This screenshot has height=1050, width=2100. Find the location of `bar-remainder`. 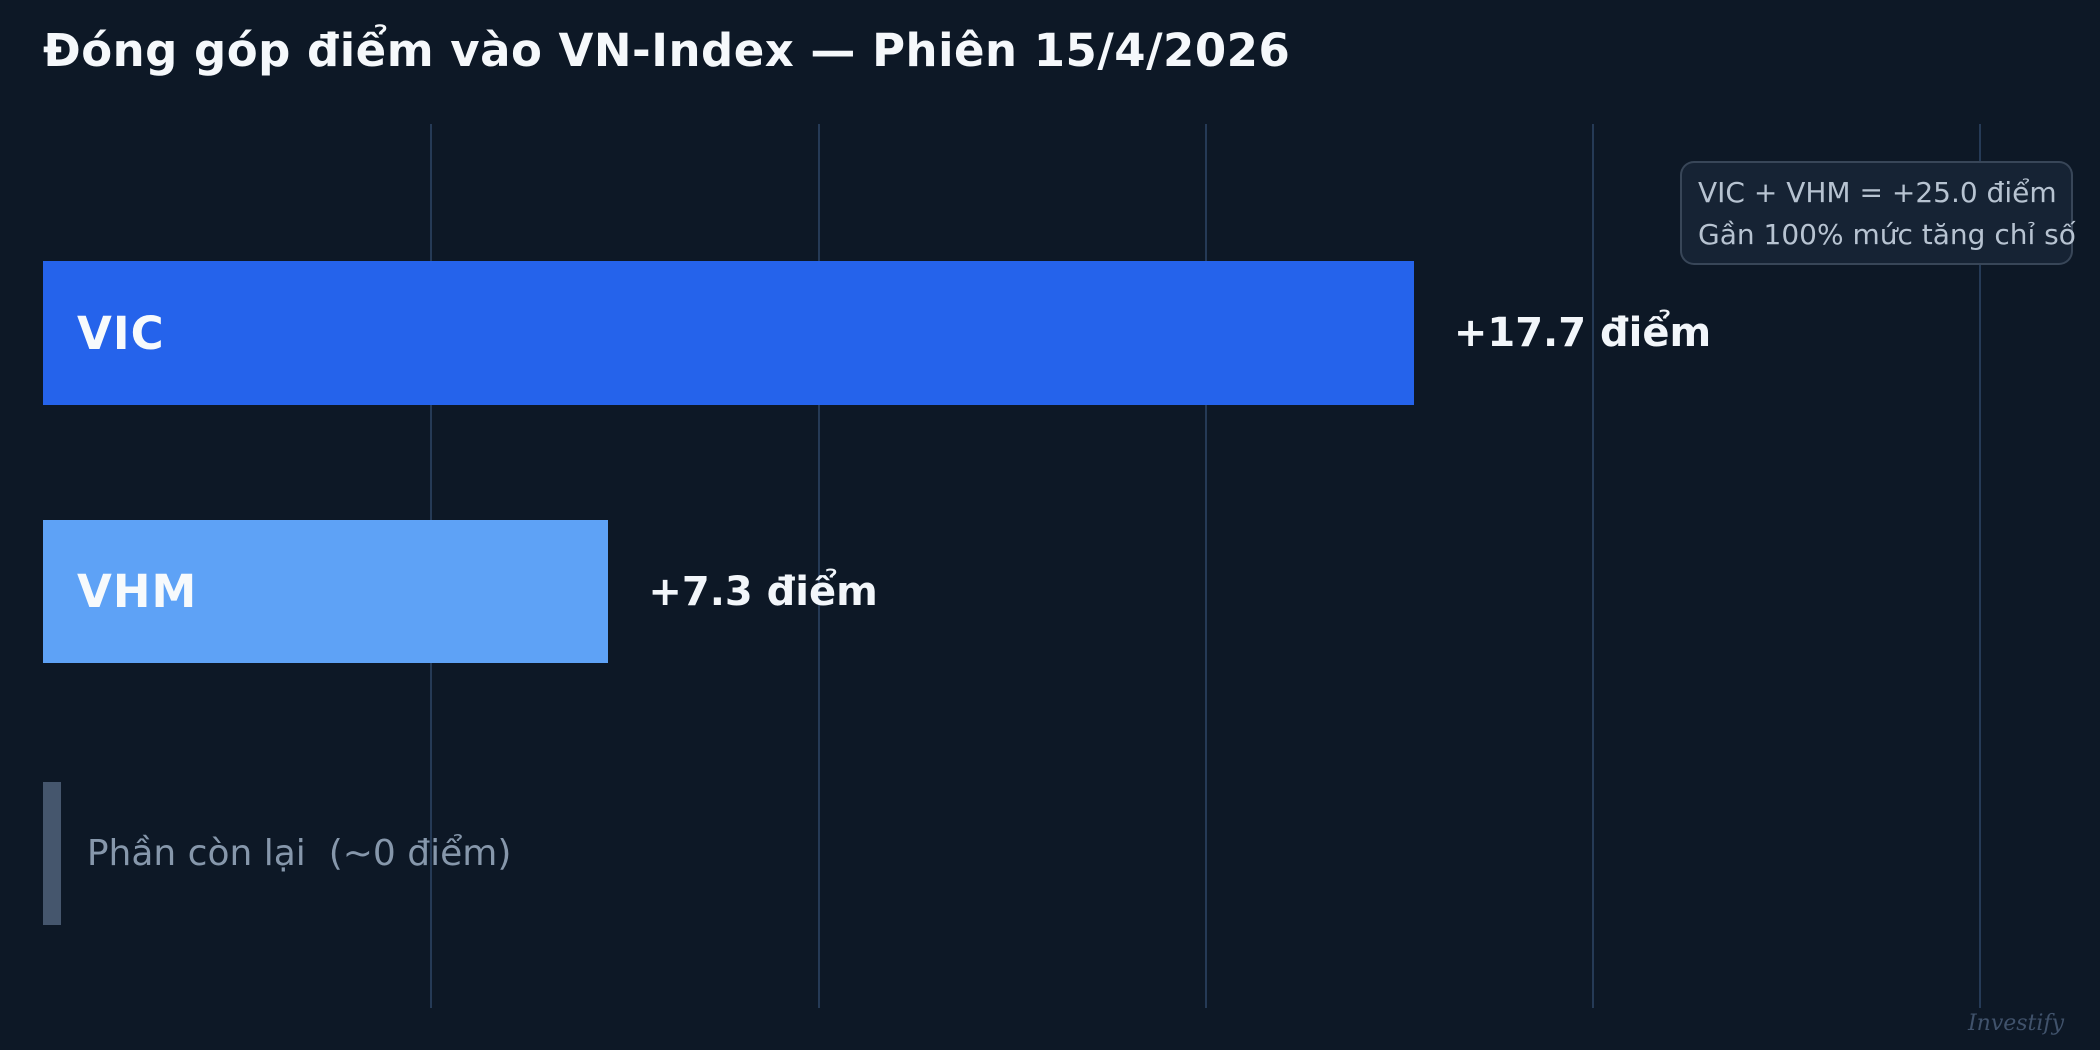

bar-remainder is located at coordinates (52, 853).